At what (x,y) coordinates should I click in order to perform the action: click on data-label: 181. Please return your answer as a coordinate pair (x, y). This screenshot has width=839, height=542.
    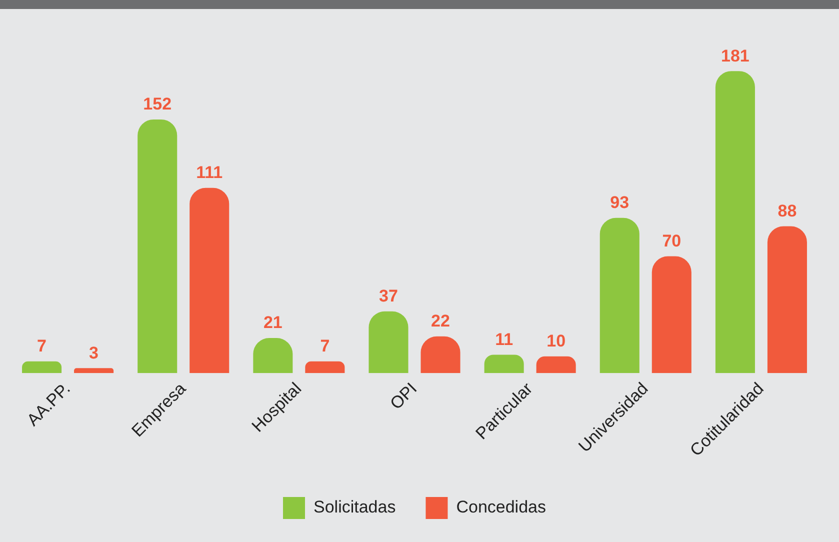
    Looking at the image, I should click on (735, 56).